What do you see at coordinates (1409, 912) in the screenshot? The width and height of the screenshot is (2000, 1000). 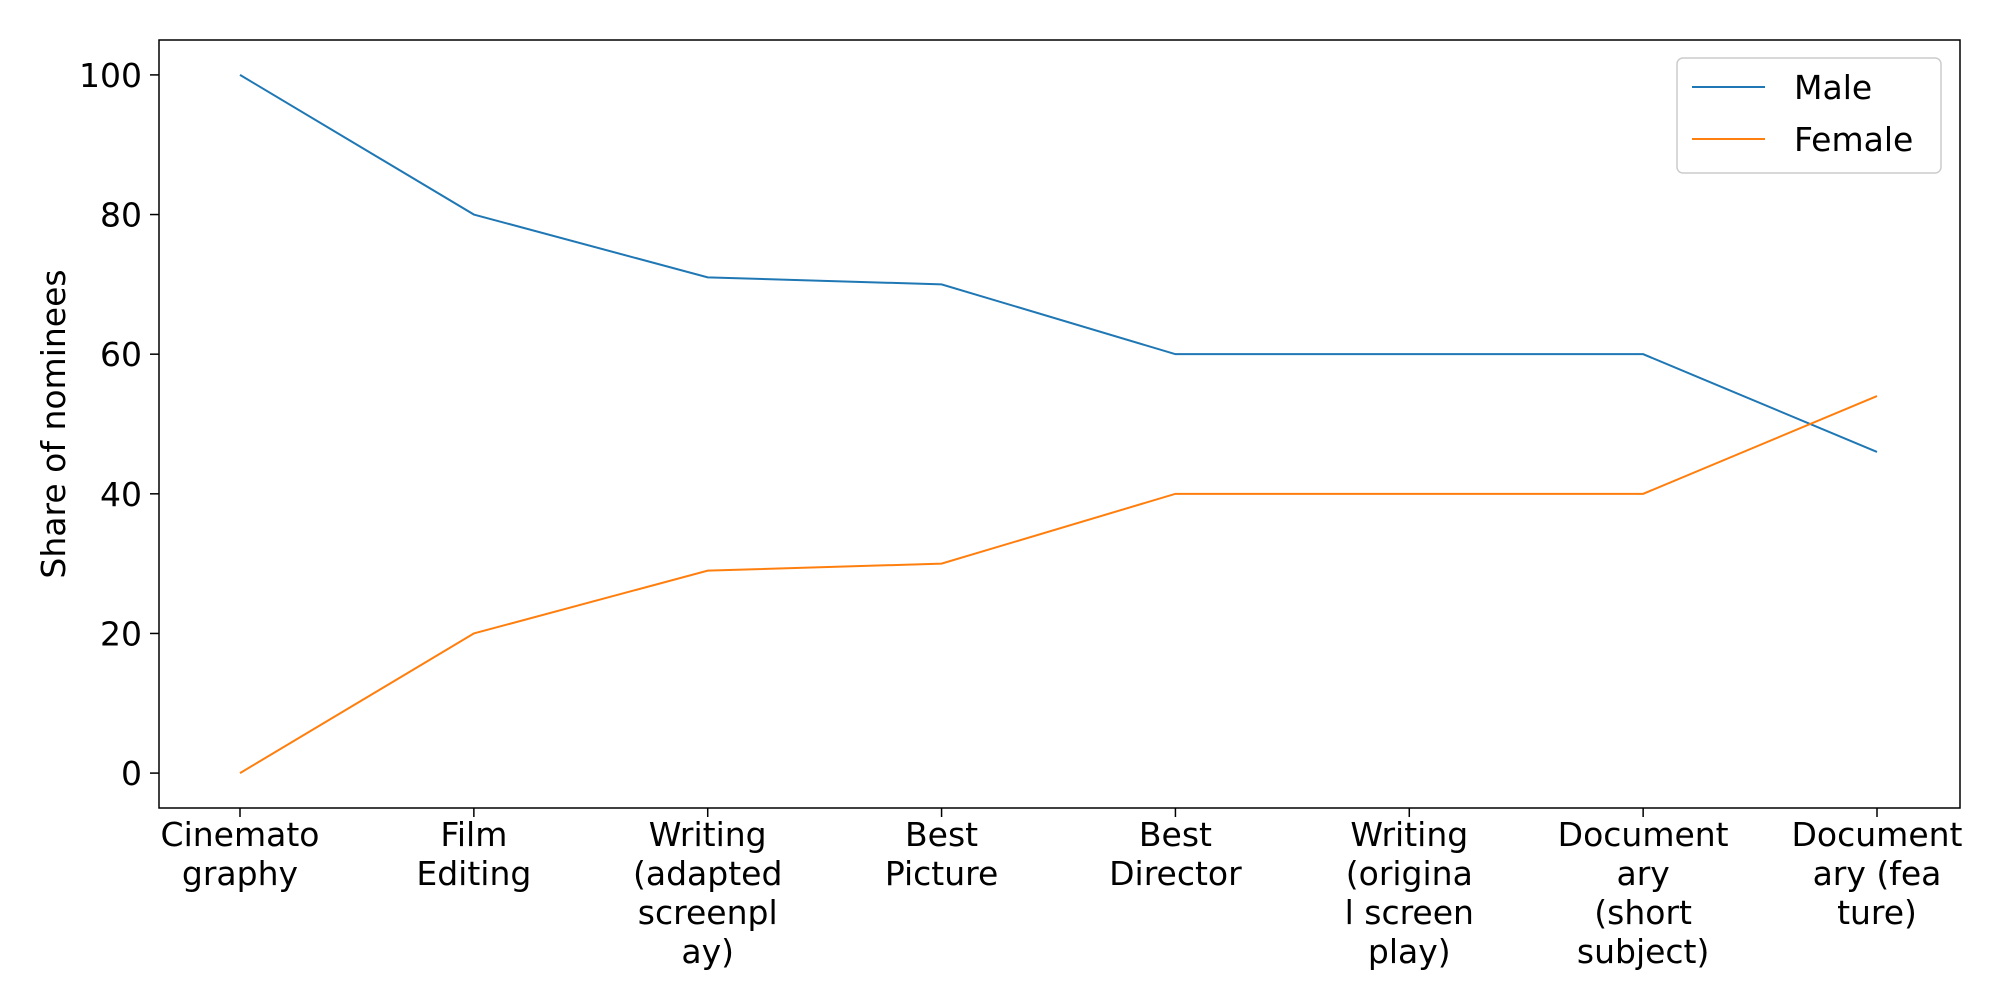 I see `x-tick-label-line: l screen` at bounding box center [1409, 912].